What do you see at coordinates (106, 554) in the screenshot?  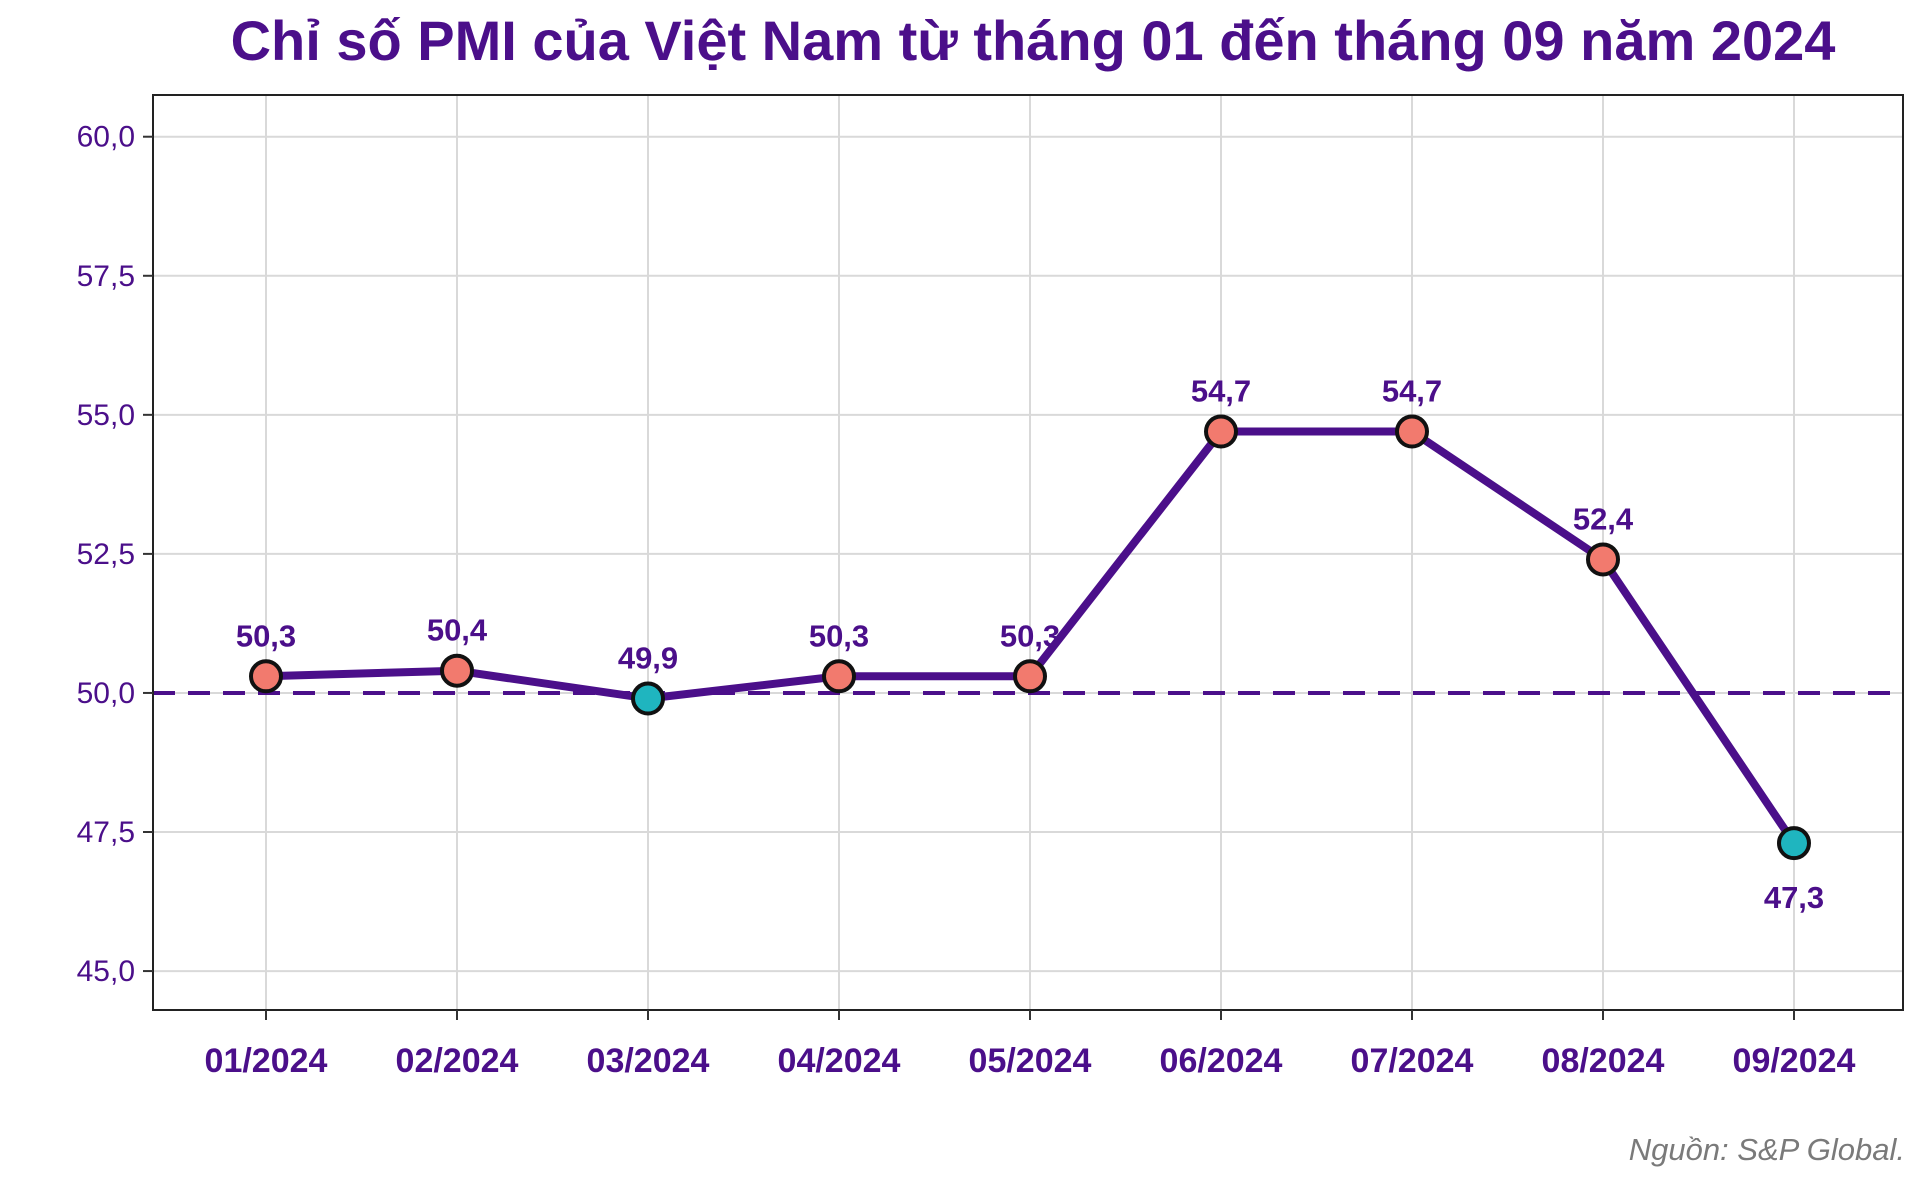 I see `y-tick-label: 52,5` at bounding box center [106, 554].